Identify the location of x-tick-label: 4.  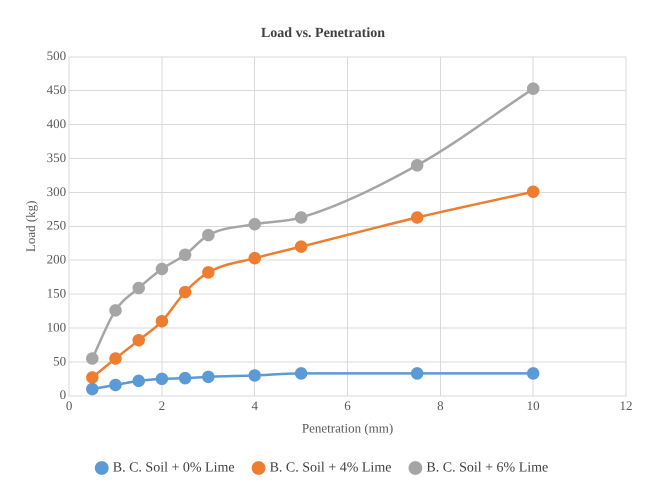
(254, 406).